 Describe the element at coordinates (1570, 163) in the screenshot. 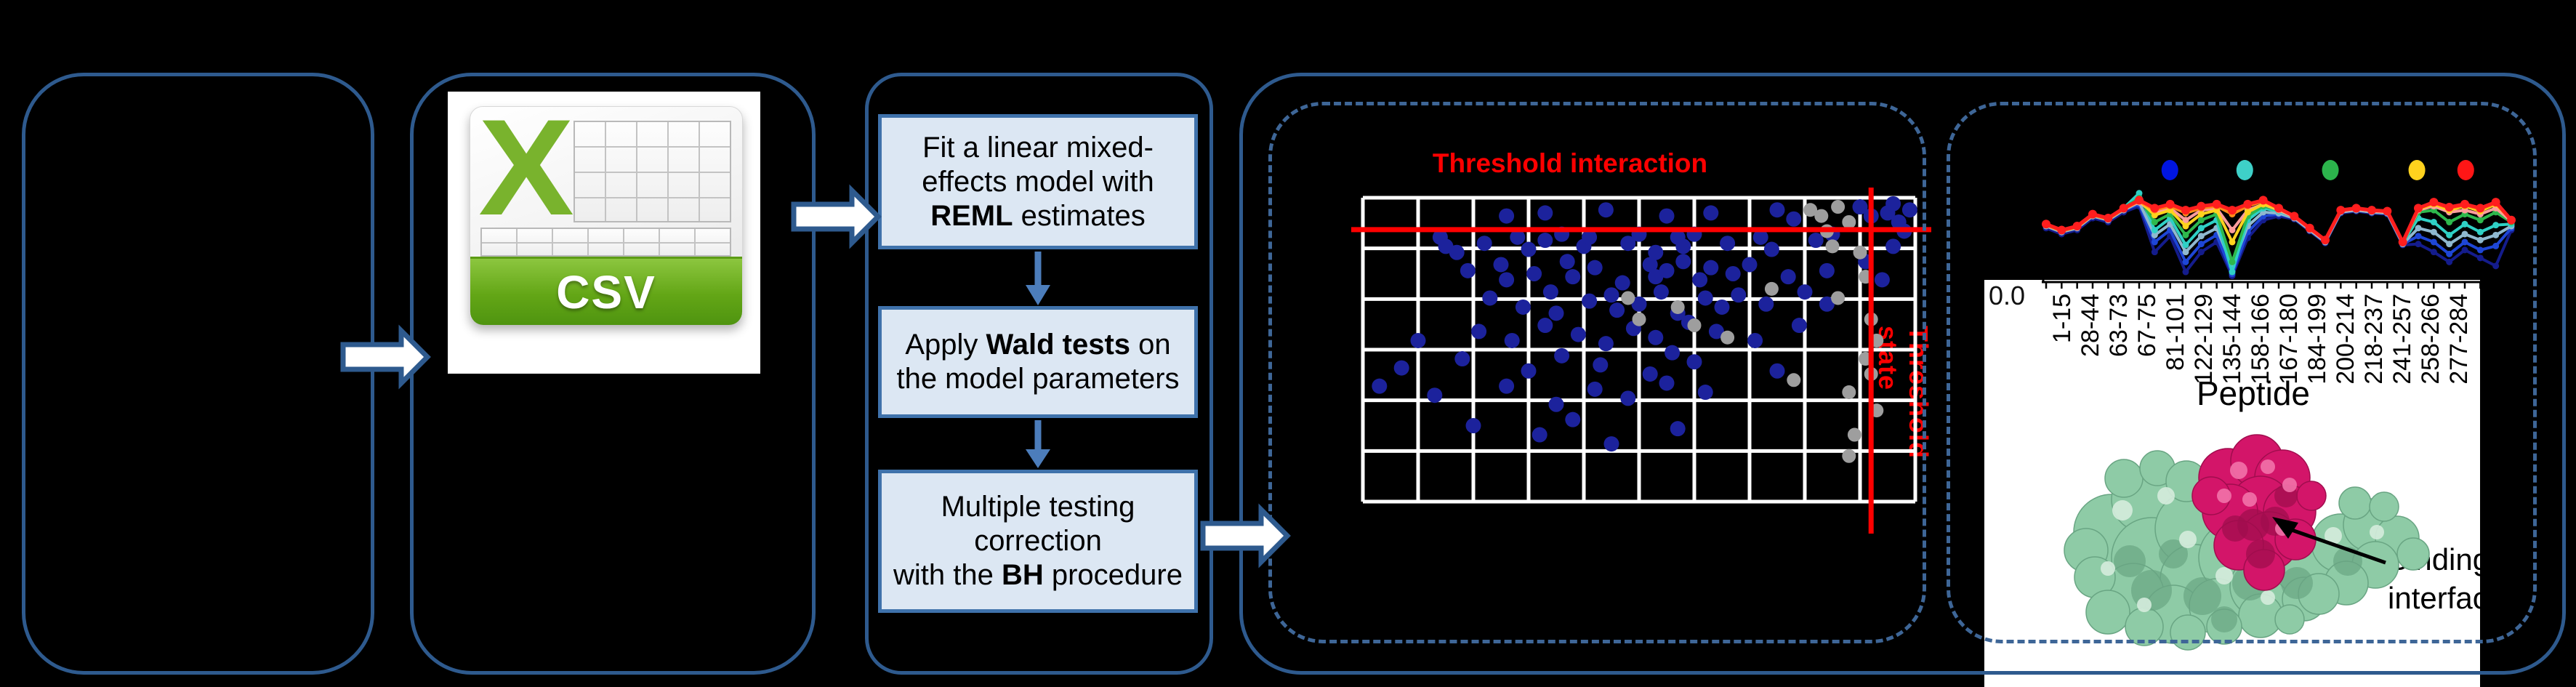

I see `scatter-title: Threshold interaction` at that location.